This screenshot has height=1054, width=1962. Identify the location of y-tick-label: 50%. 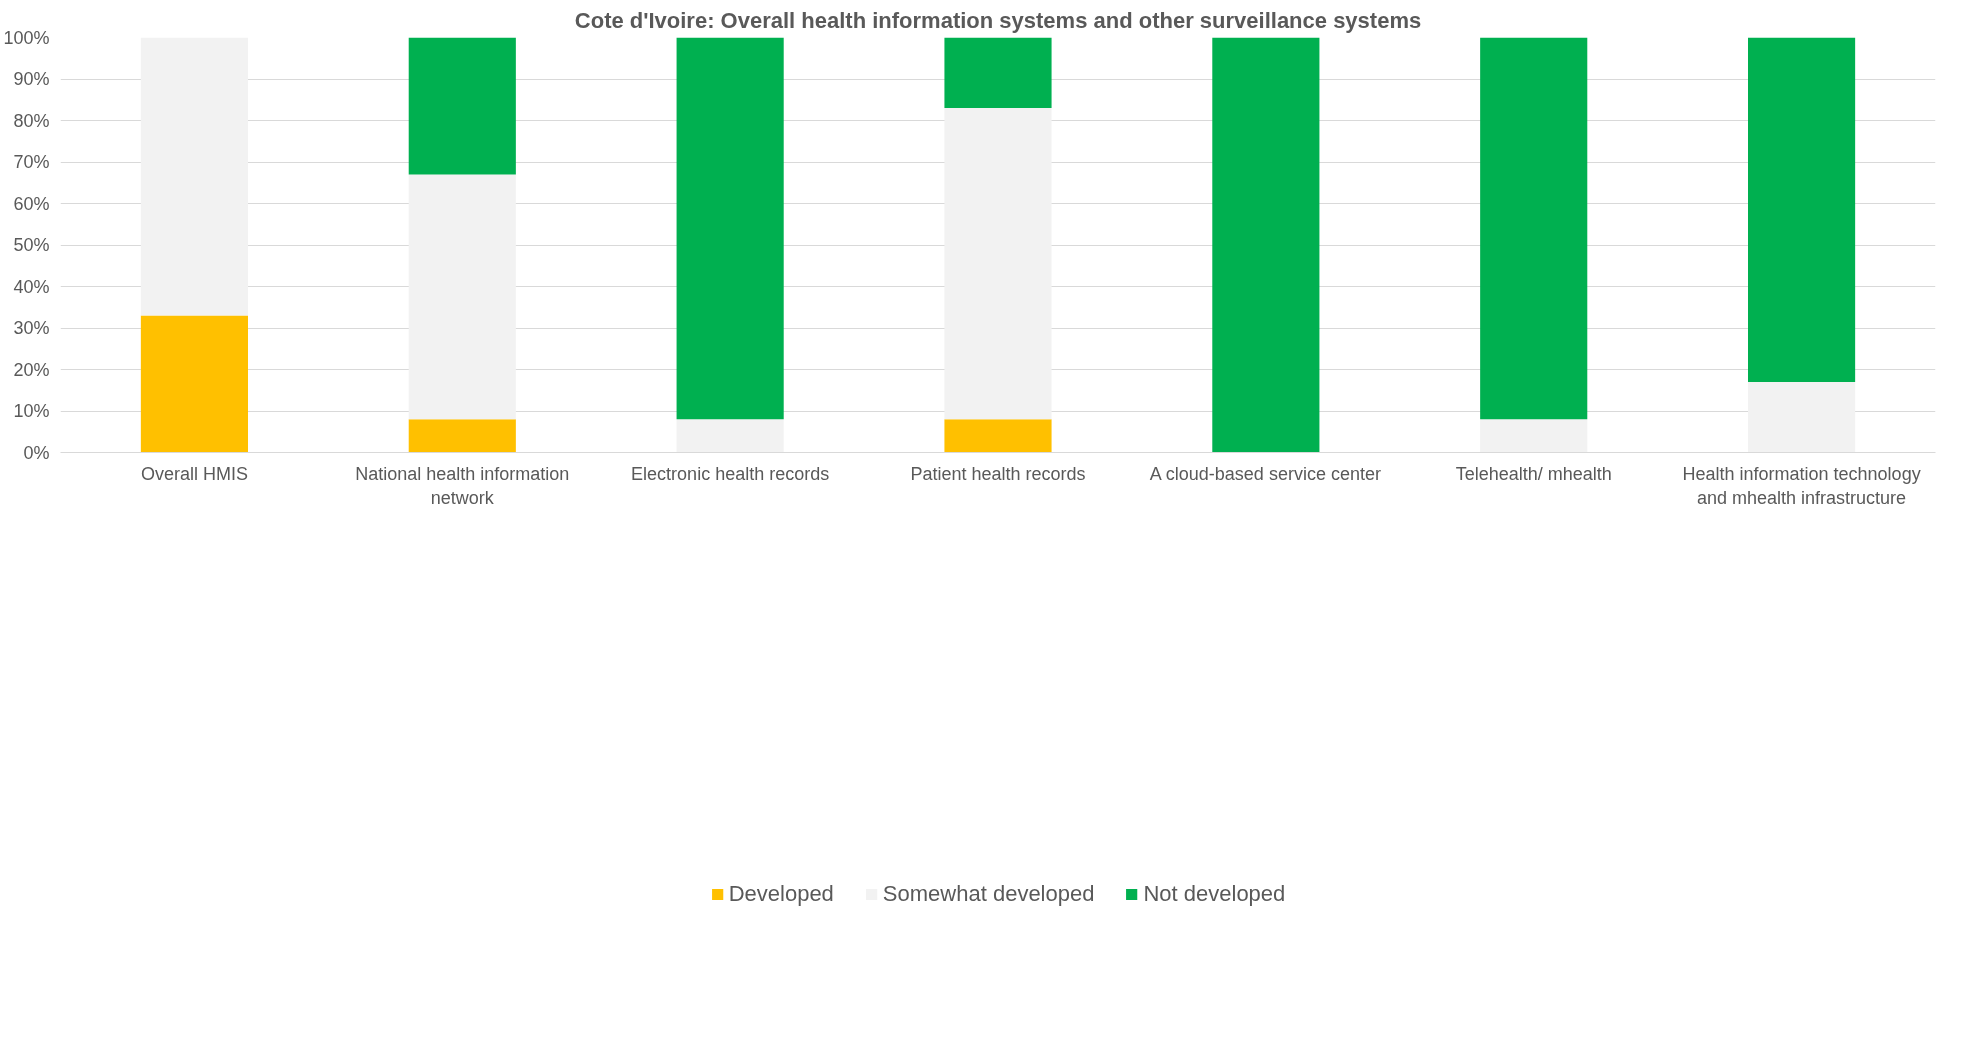
(31, 245).